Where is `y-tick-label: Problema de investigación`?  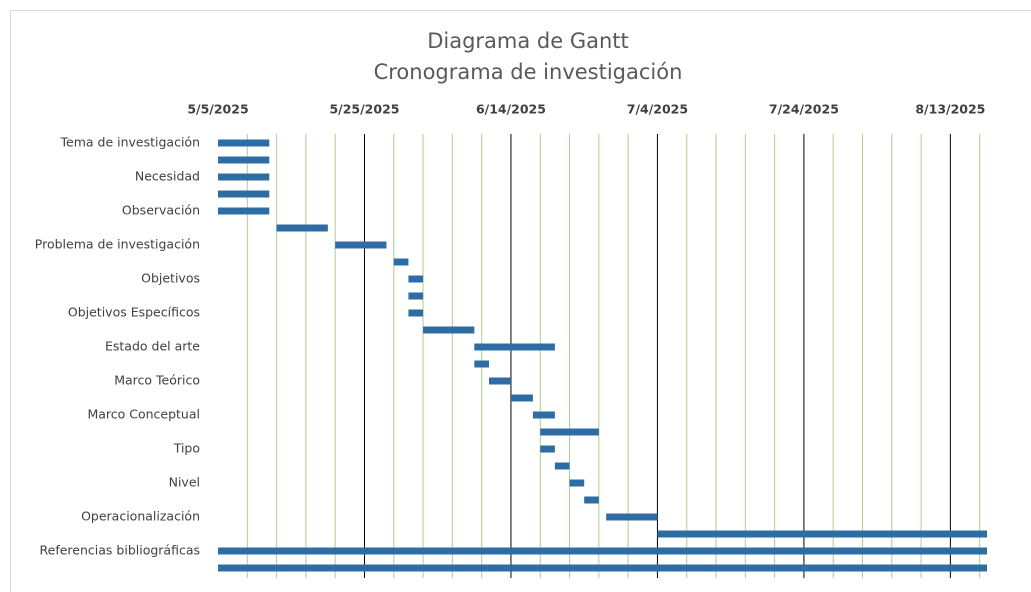 y-tick-label: Problema de investigación is located at coordinates (117, 244).